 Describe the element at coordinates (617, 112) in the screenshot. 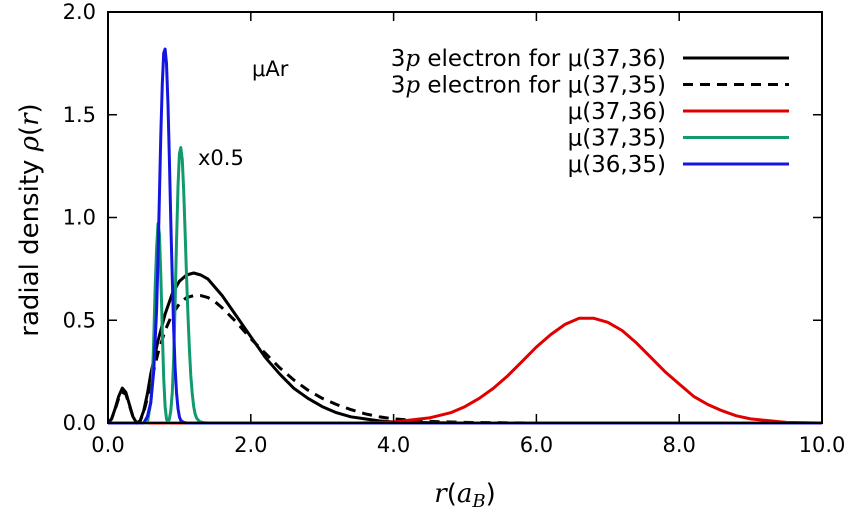

I see `legend-label-2: μ(37,36)` at that location.